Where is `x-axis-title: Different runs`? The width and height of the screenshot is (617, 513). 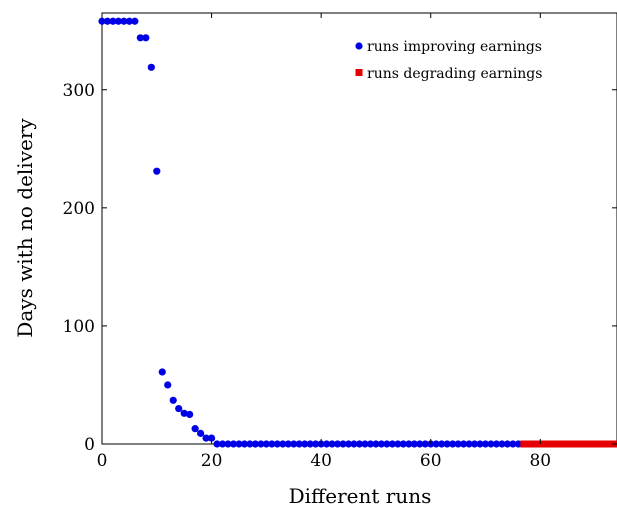 x-axis-title: Different runs is located at coordinates (360, 496).